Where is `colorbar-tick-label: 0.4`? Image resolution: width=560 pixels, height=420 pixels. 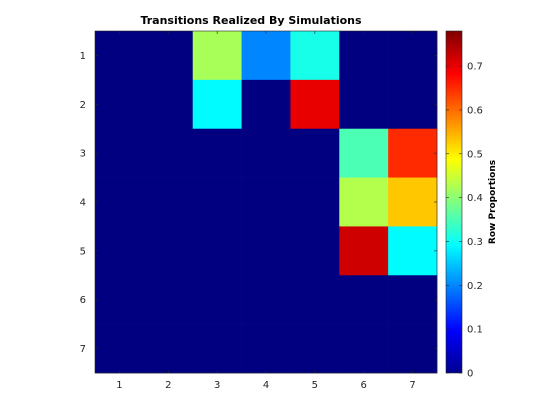 colorbar-tick-label: 0.4 is located at coordinates (475, 198).